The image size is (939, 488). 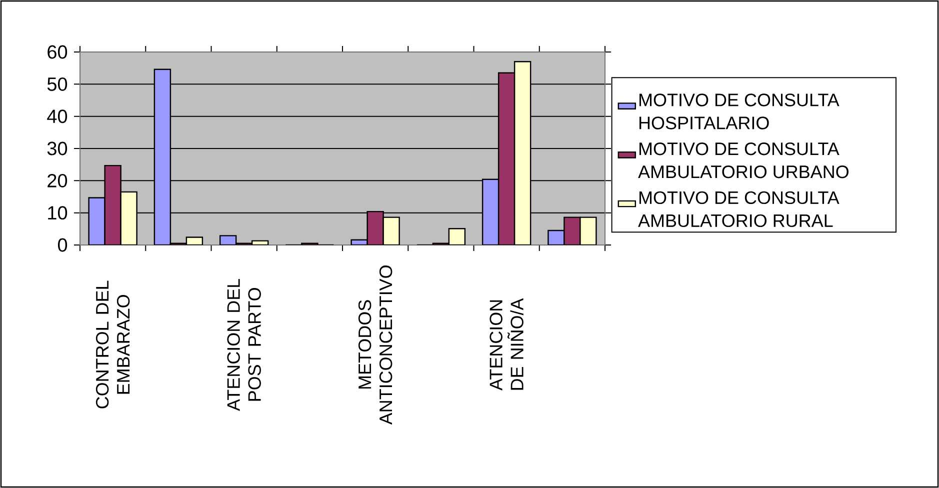 I want to click on y-tick-label: 50, so click(x=57, y=84).